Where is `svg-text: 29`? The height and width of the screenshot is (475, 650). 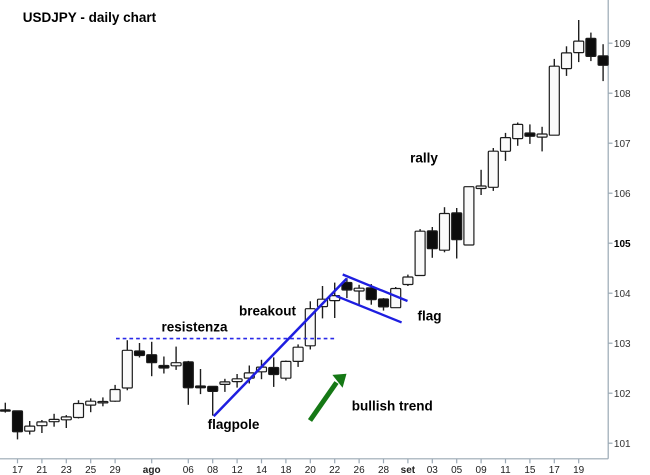 svg-text: 29 is located at coordinates (116, 470).